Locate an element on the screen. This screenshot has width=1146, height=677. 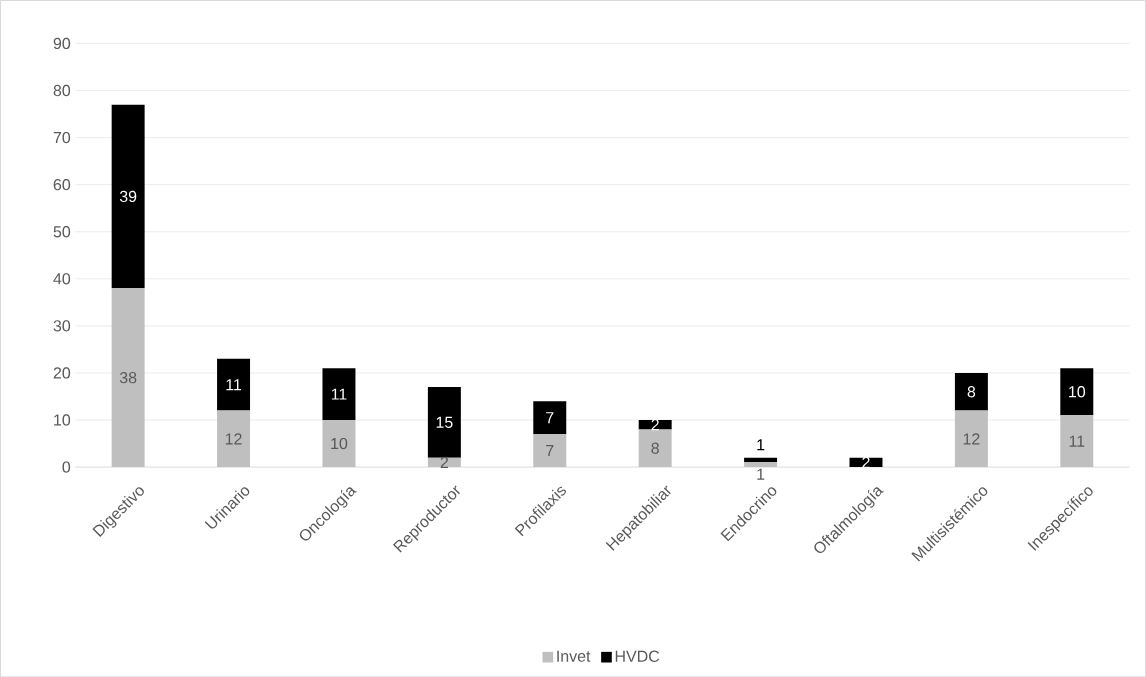
y-tick-label: 20 is located at coordinates (62, 373).